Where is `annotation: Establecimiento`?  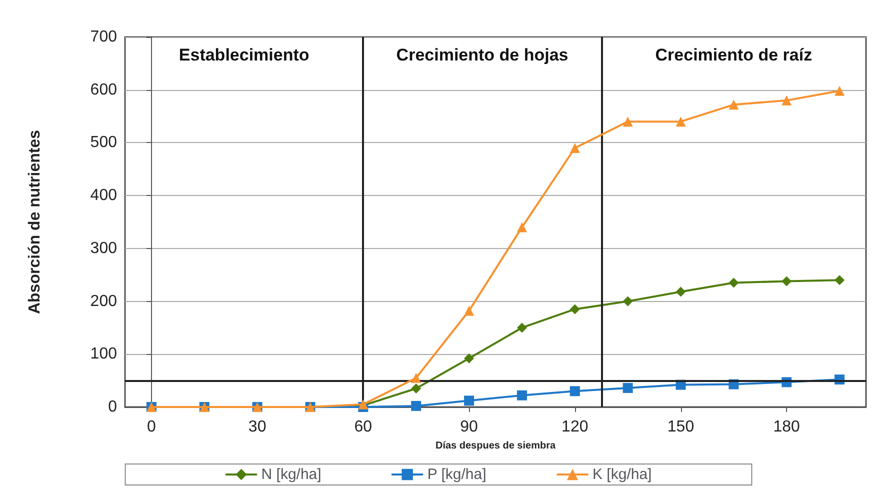 annotation: Establecimiento is located at coordinates (244, 55).